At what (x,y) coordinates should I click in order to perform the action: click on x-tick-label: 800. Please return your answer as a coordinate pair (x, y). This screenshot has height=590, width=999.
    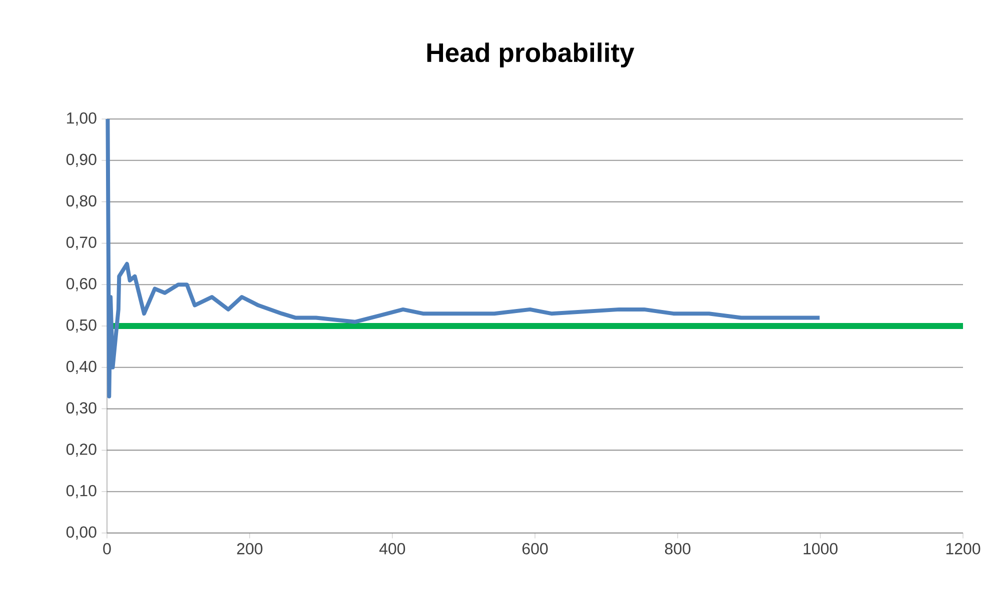
    Looking at the image, I should click on (677, 548).